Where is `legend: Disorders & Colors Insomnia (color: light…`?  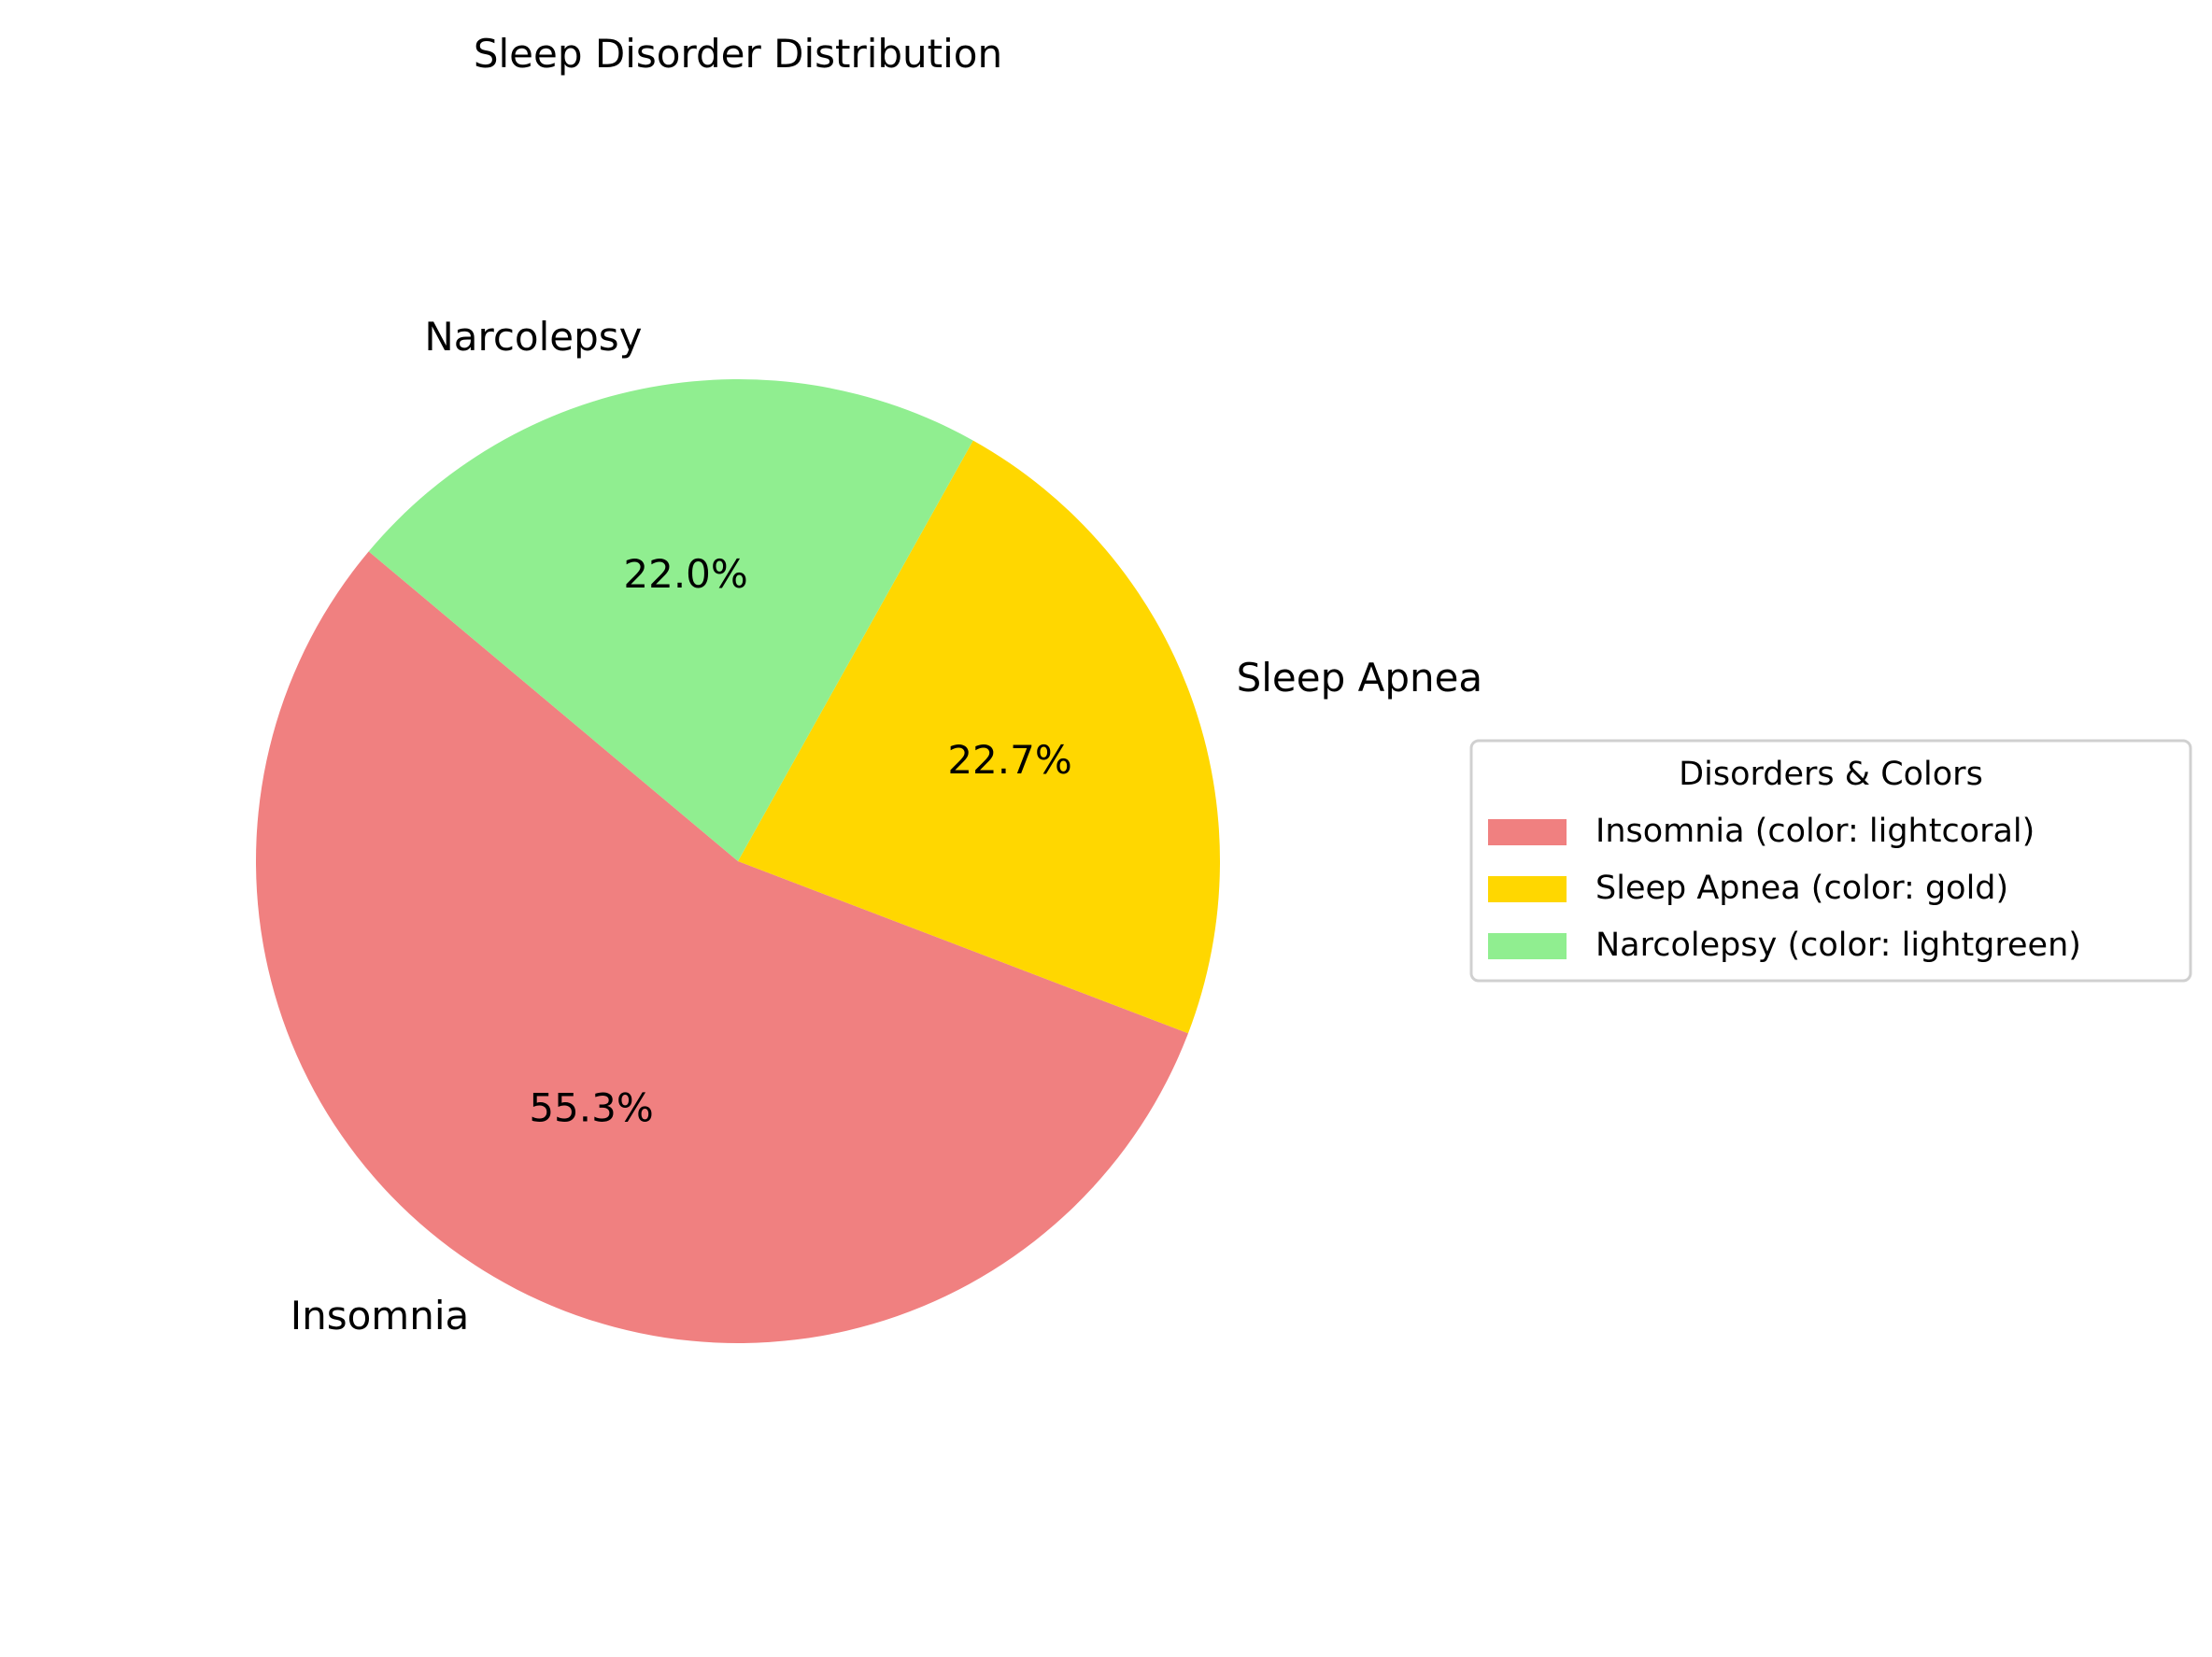 legend: Disorders & Colors Insomnia (color: light… is located at coordinates (1830, 861).